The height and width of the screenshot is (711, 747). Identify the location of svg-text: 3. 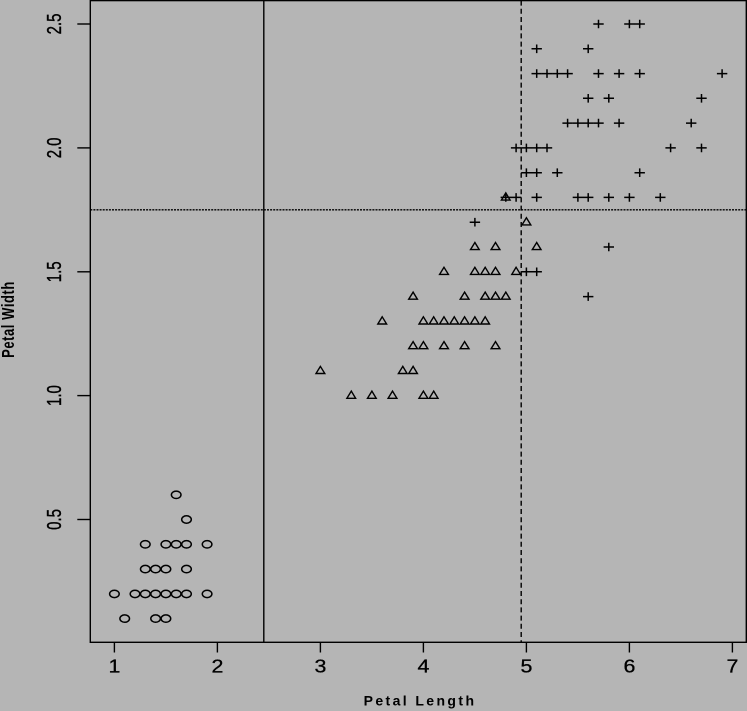
(320, 667).